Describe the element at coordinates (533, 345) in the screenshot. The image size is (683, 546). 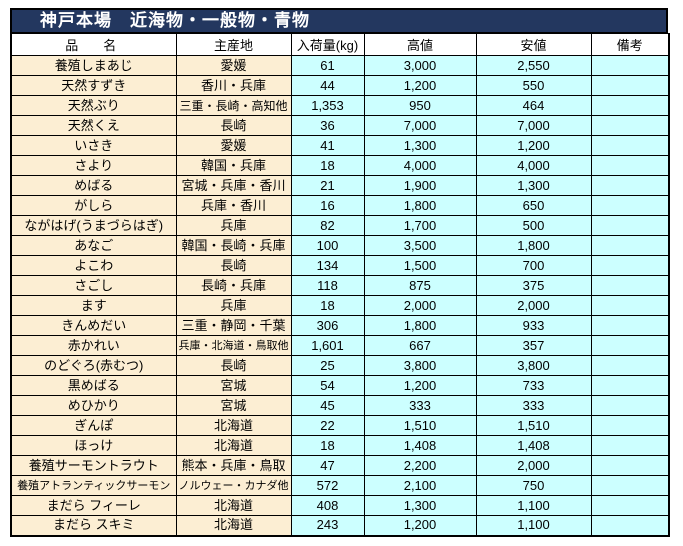
I see `low-price-cell: 357` at that location.